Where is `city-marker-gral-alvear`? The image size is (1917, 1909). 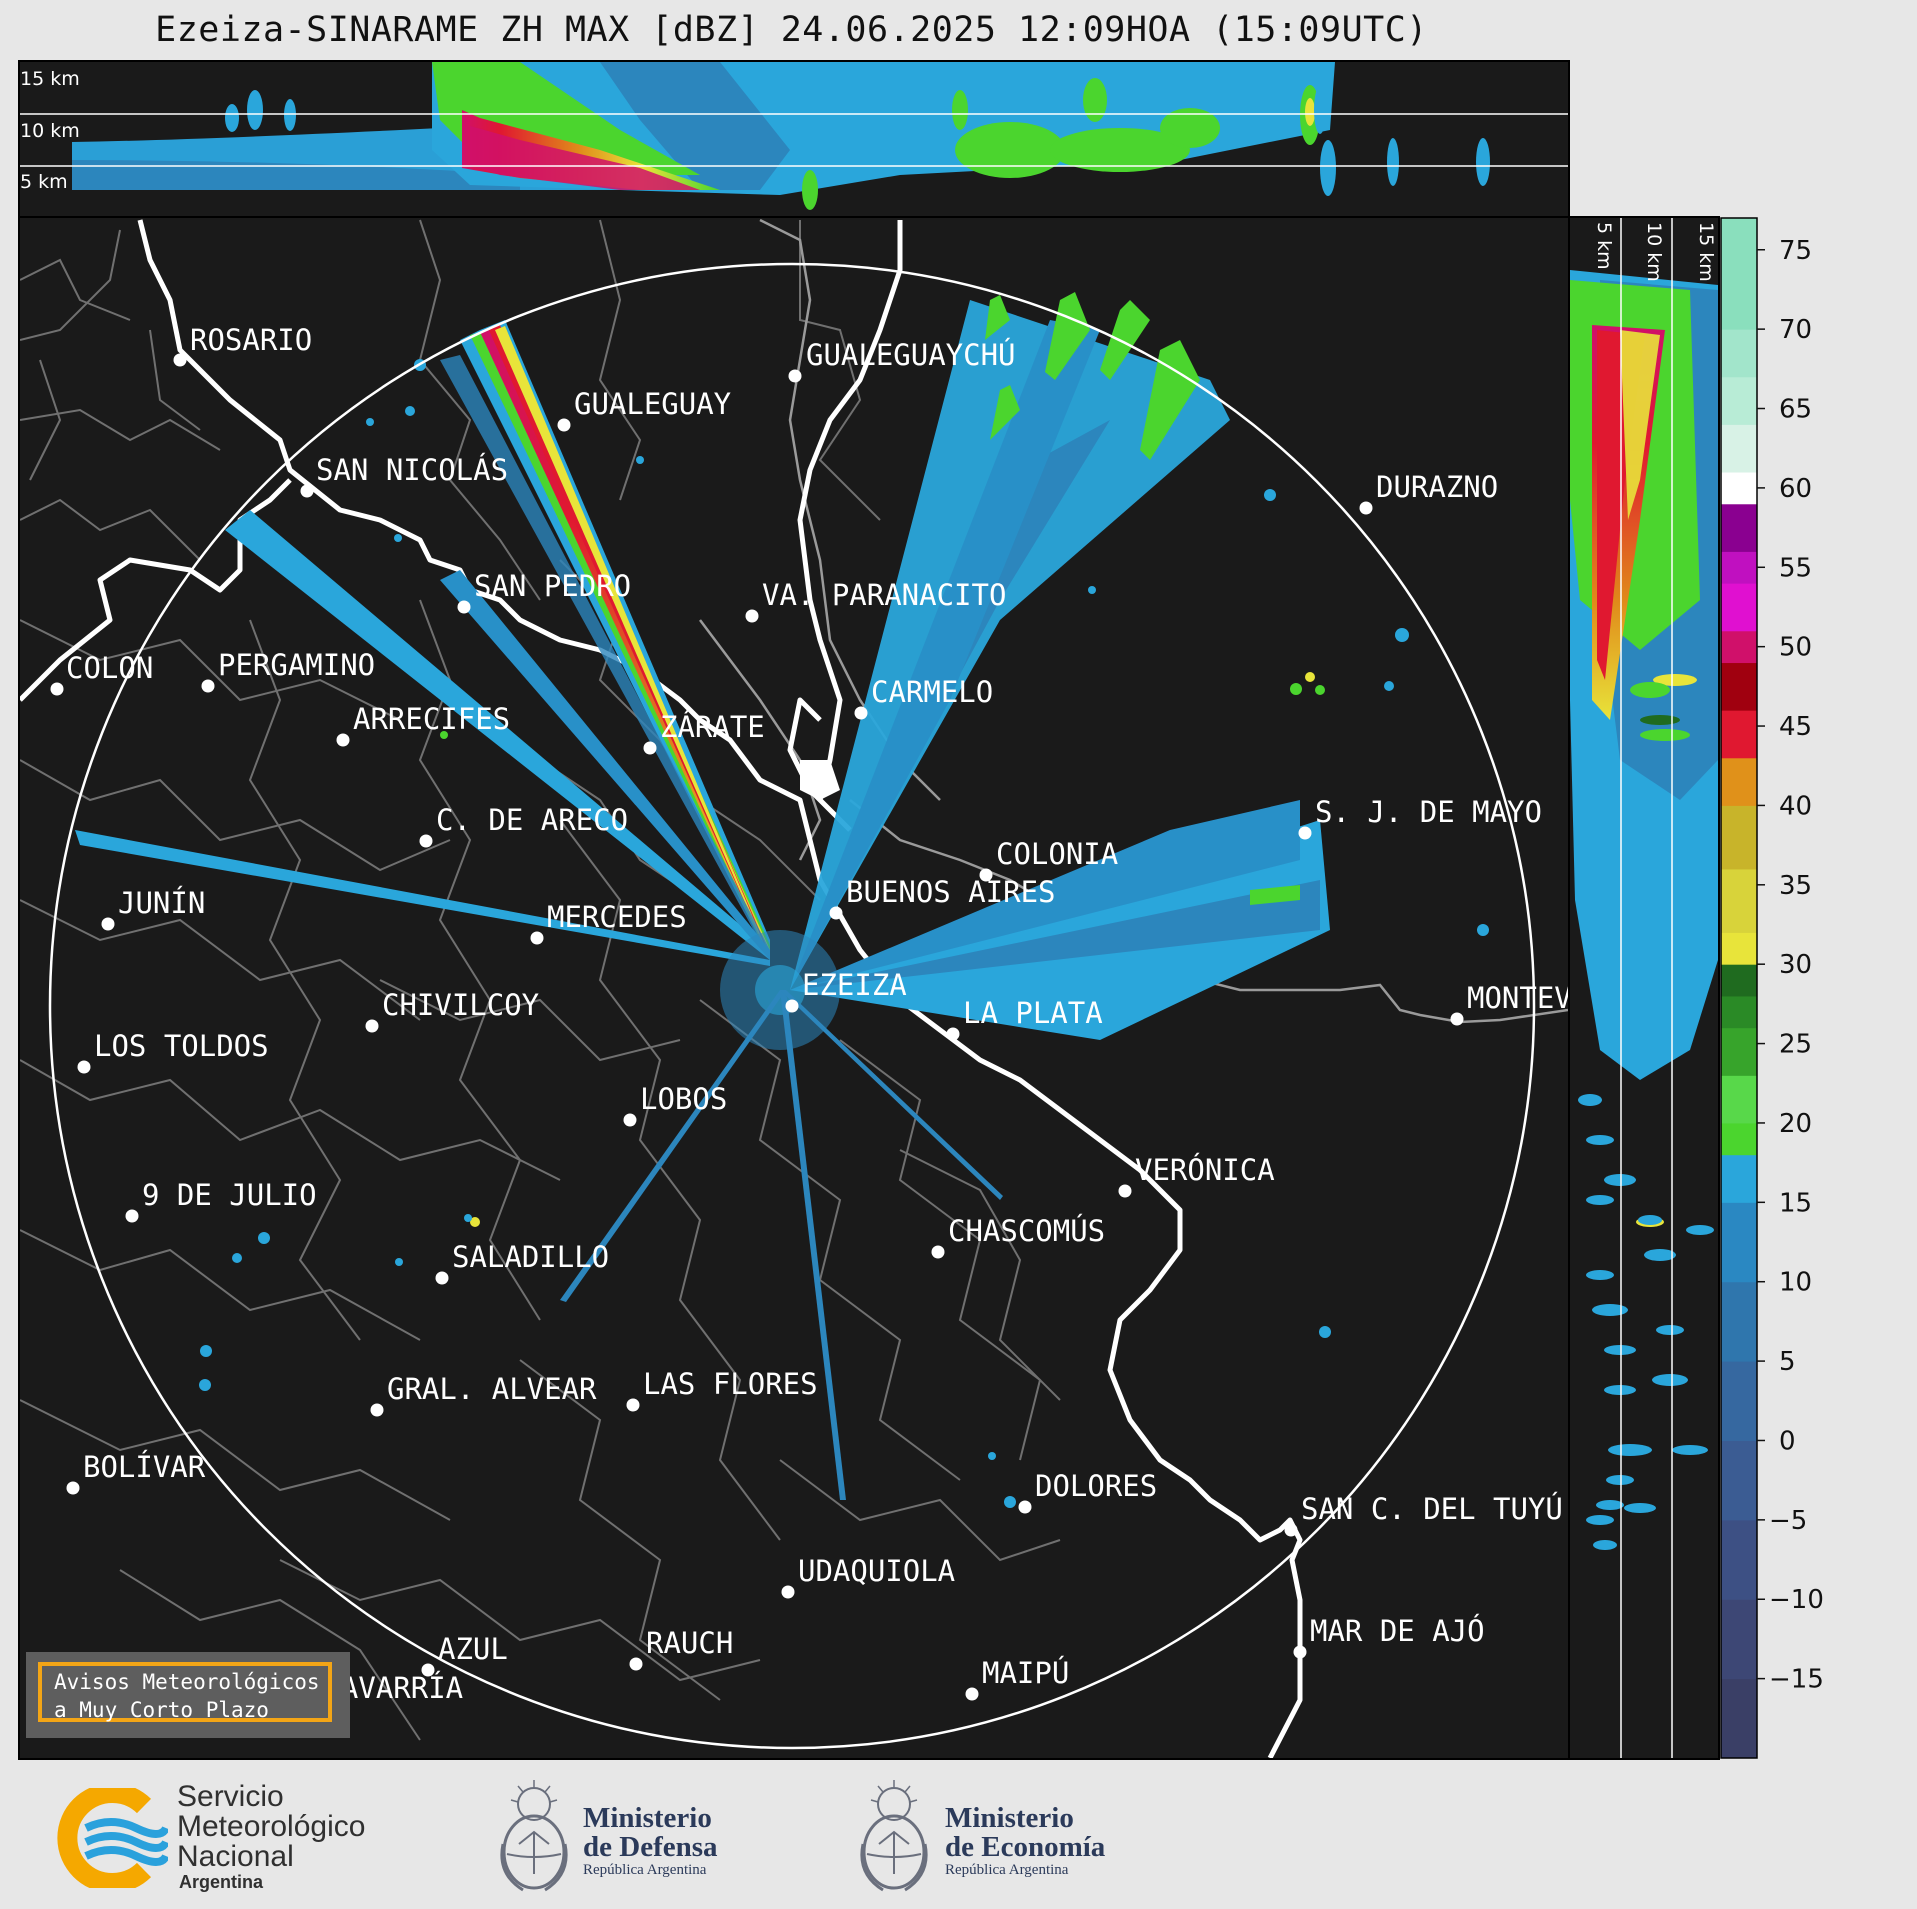 city-marker-gral-alvear is located at coordinates (377, 1410).